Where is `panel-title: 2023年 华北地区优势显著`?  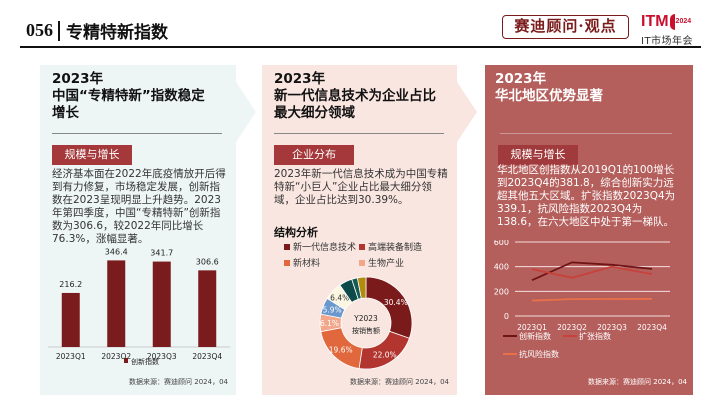 panel-title: 2023年 华北地区优势显著 is located at coordinates (549, 88).